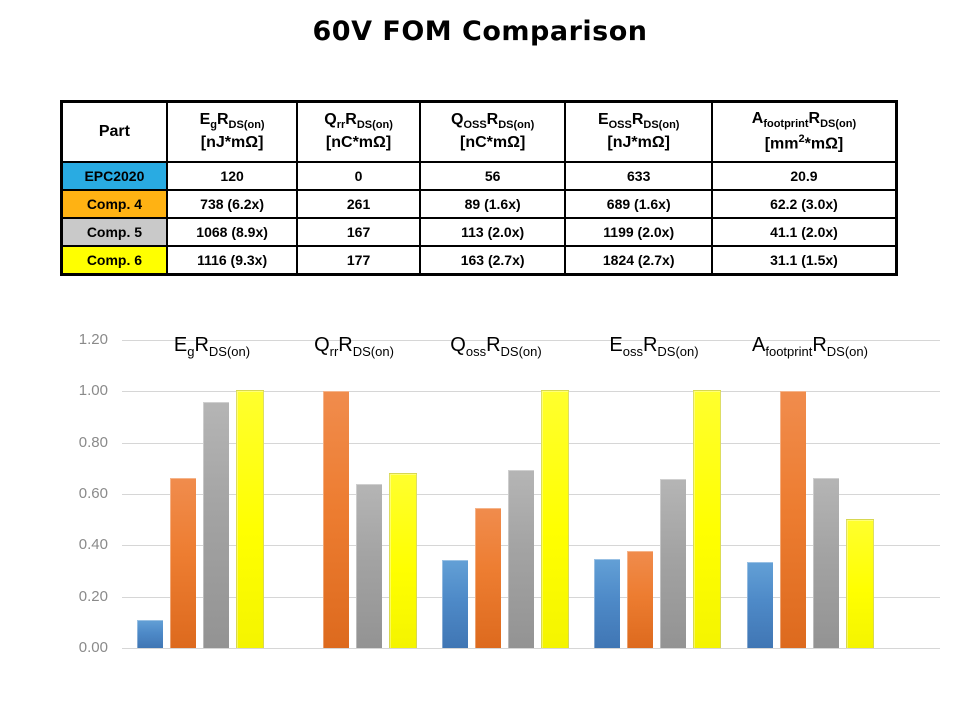  Describe the element at coordinates (93, 442) in the screenshot. I see `y-tick-label: 0.80` at that location.